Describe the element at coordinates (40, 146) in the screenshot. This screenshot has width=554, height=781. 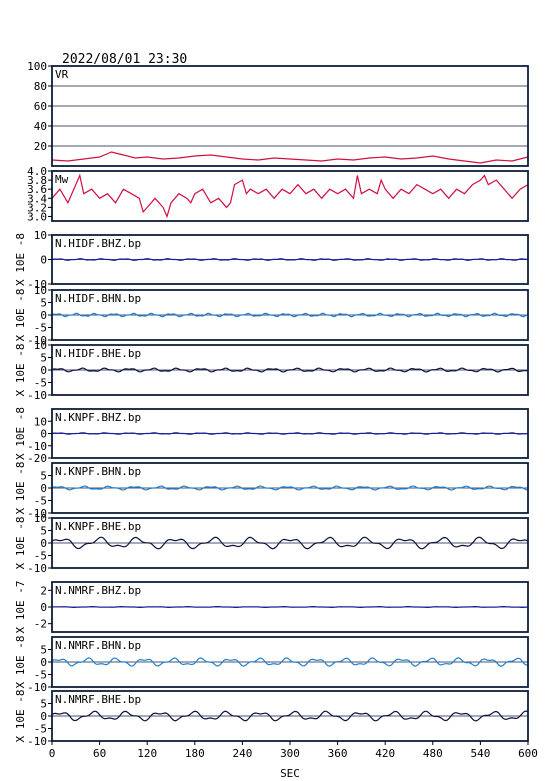
I see `y-tick-label: 20` at that location.